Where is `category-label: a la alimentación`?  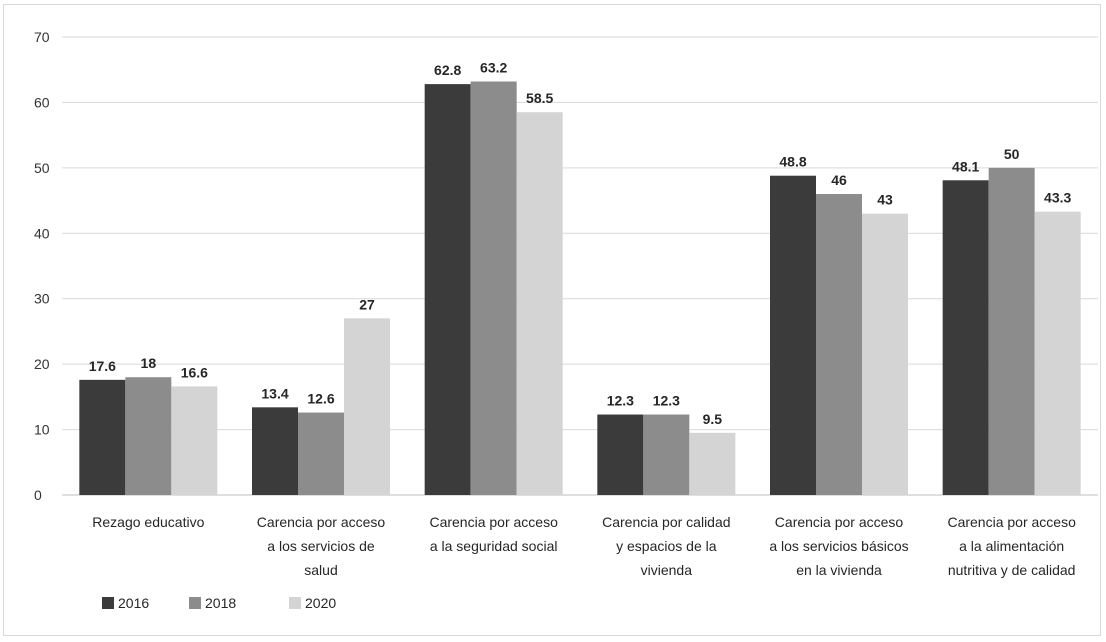
category-label: a la alimentación is located at coordinates (1011, 546).